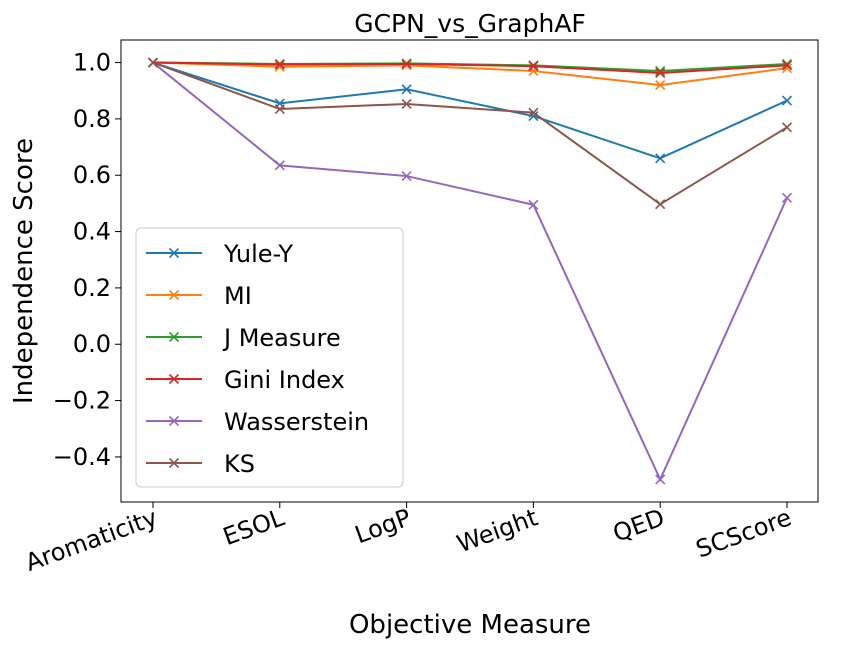 The width and height of the screenshot is (854, 648). What do you see at coordinates (239, 464) in the screenshot?
I see `legend-label-ks: KS` at bounding box center [239, 464].